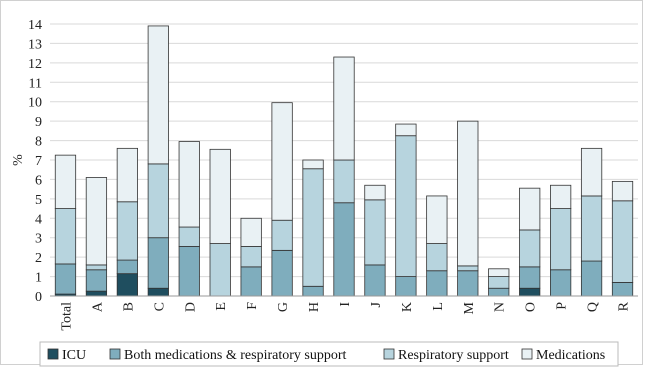 Image resolution: width=645 pixels, height=367 pixels. I want to click on x-tick-label: G, so click(283, 307).